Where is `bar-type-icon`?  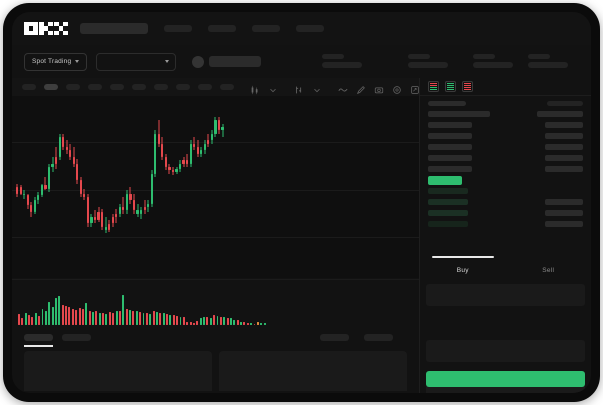 bar-type-icon is located at coordinates (299, 88).